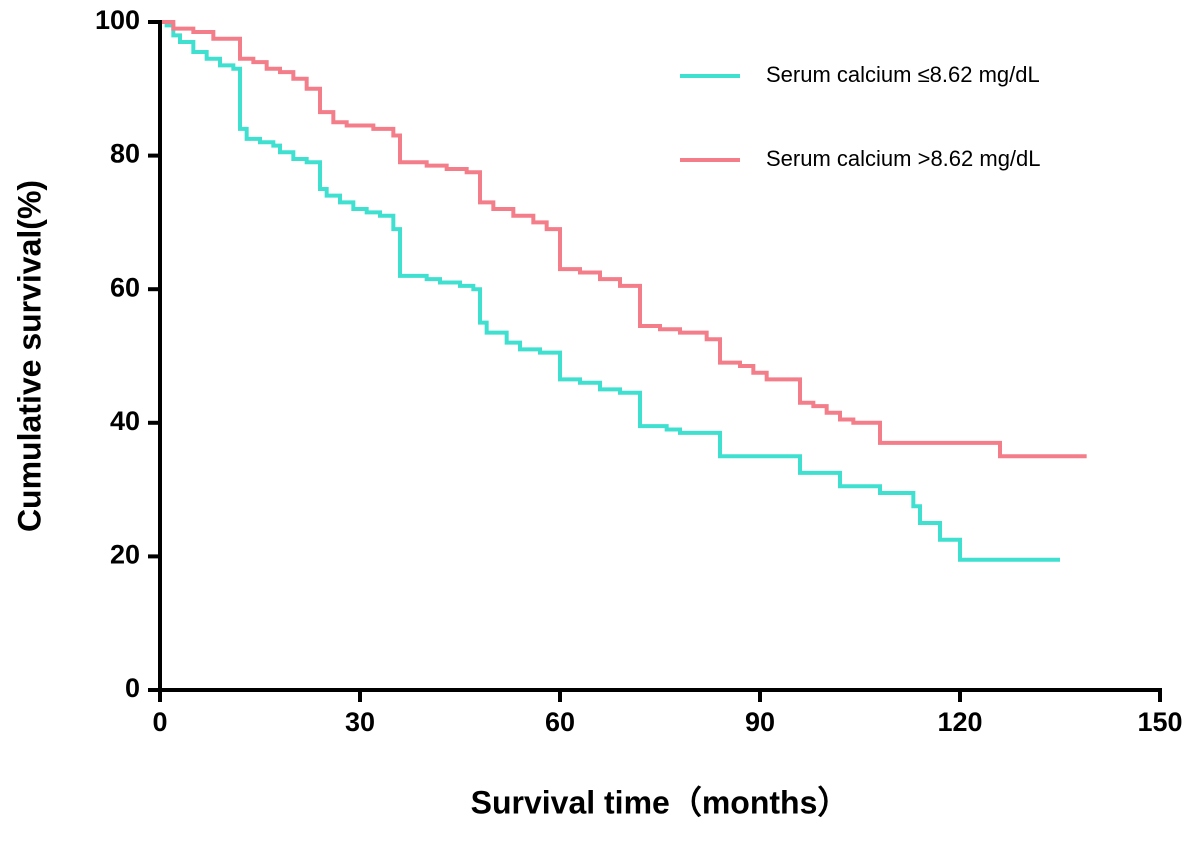  I want to click on y-axis-title: Cumulative survival(%), so click(29, 356).